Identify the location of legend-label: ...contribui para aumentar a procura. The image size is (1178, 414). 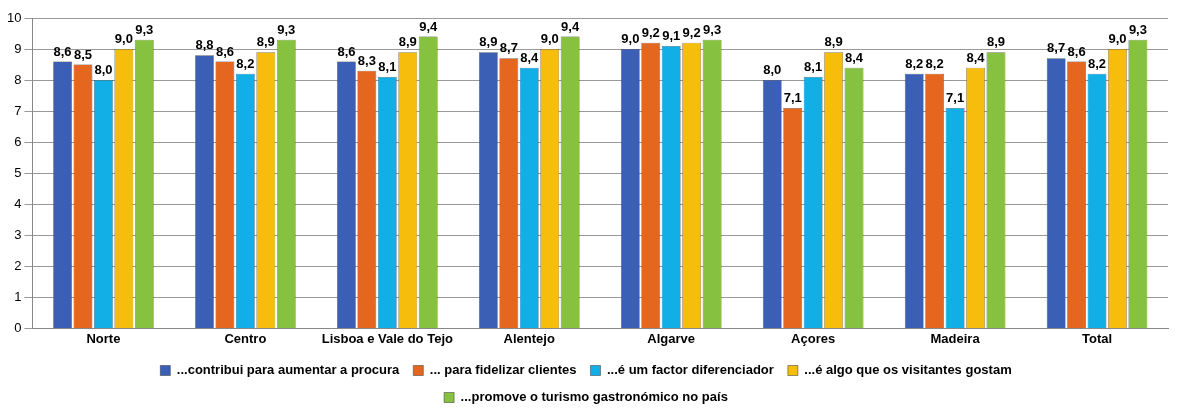
(288, 370).